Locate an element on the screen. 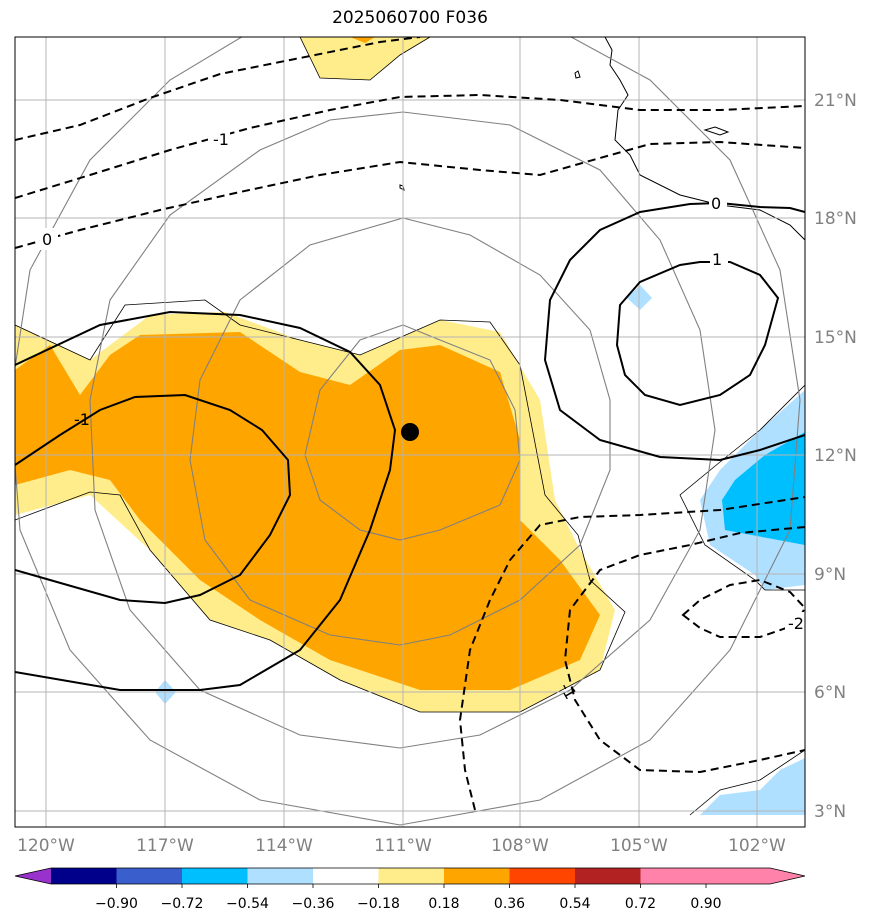 This screenshot has width=876, height=924. colorbar-tick-label: 0.18 is located at coordinates (443, 904).